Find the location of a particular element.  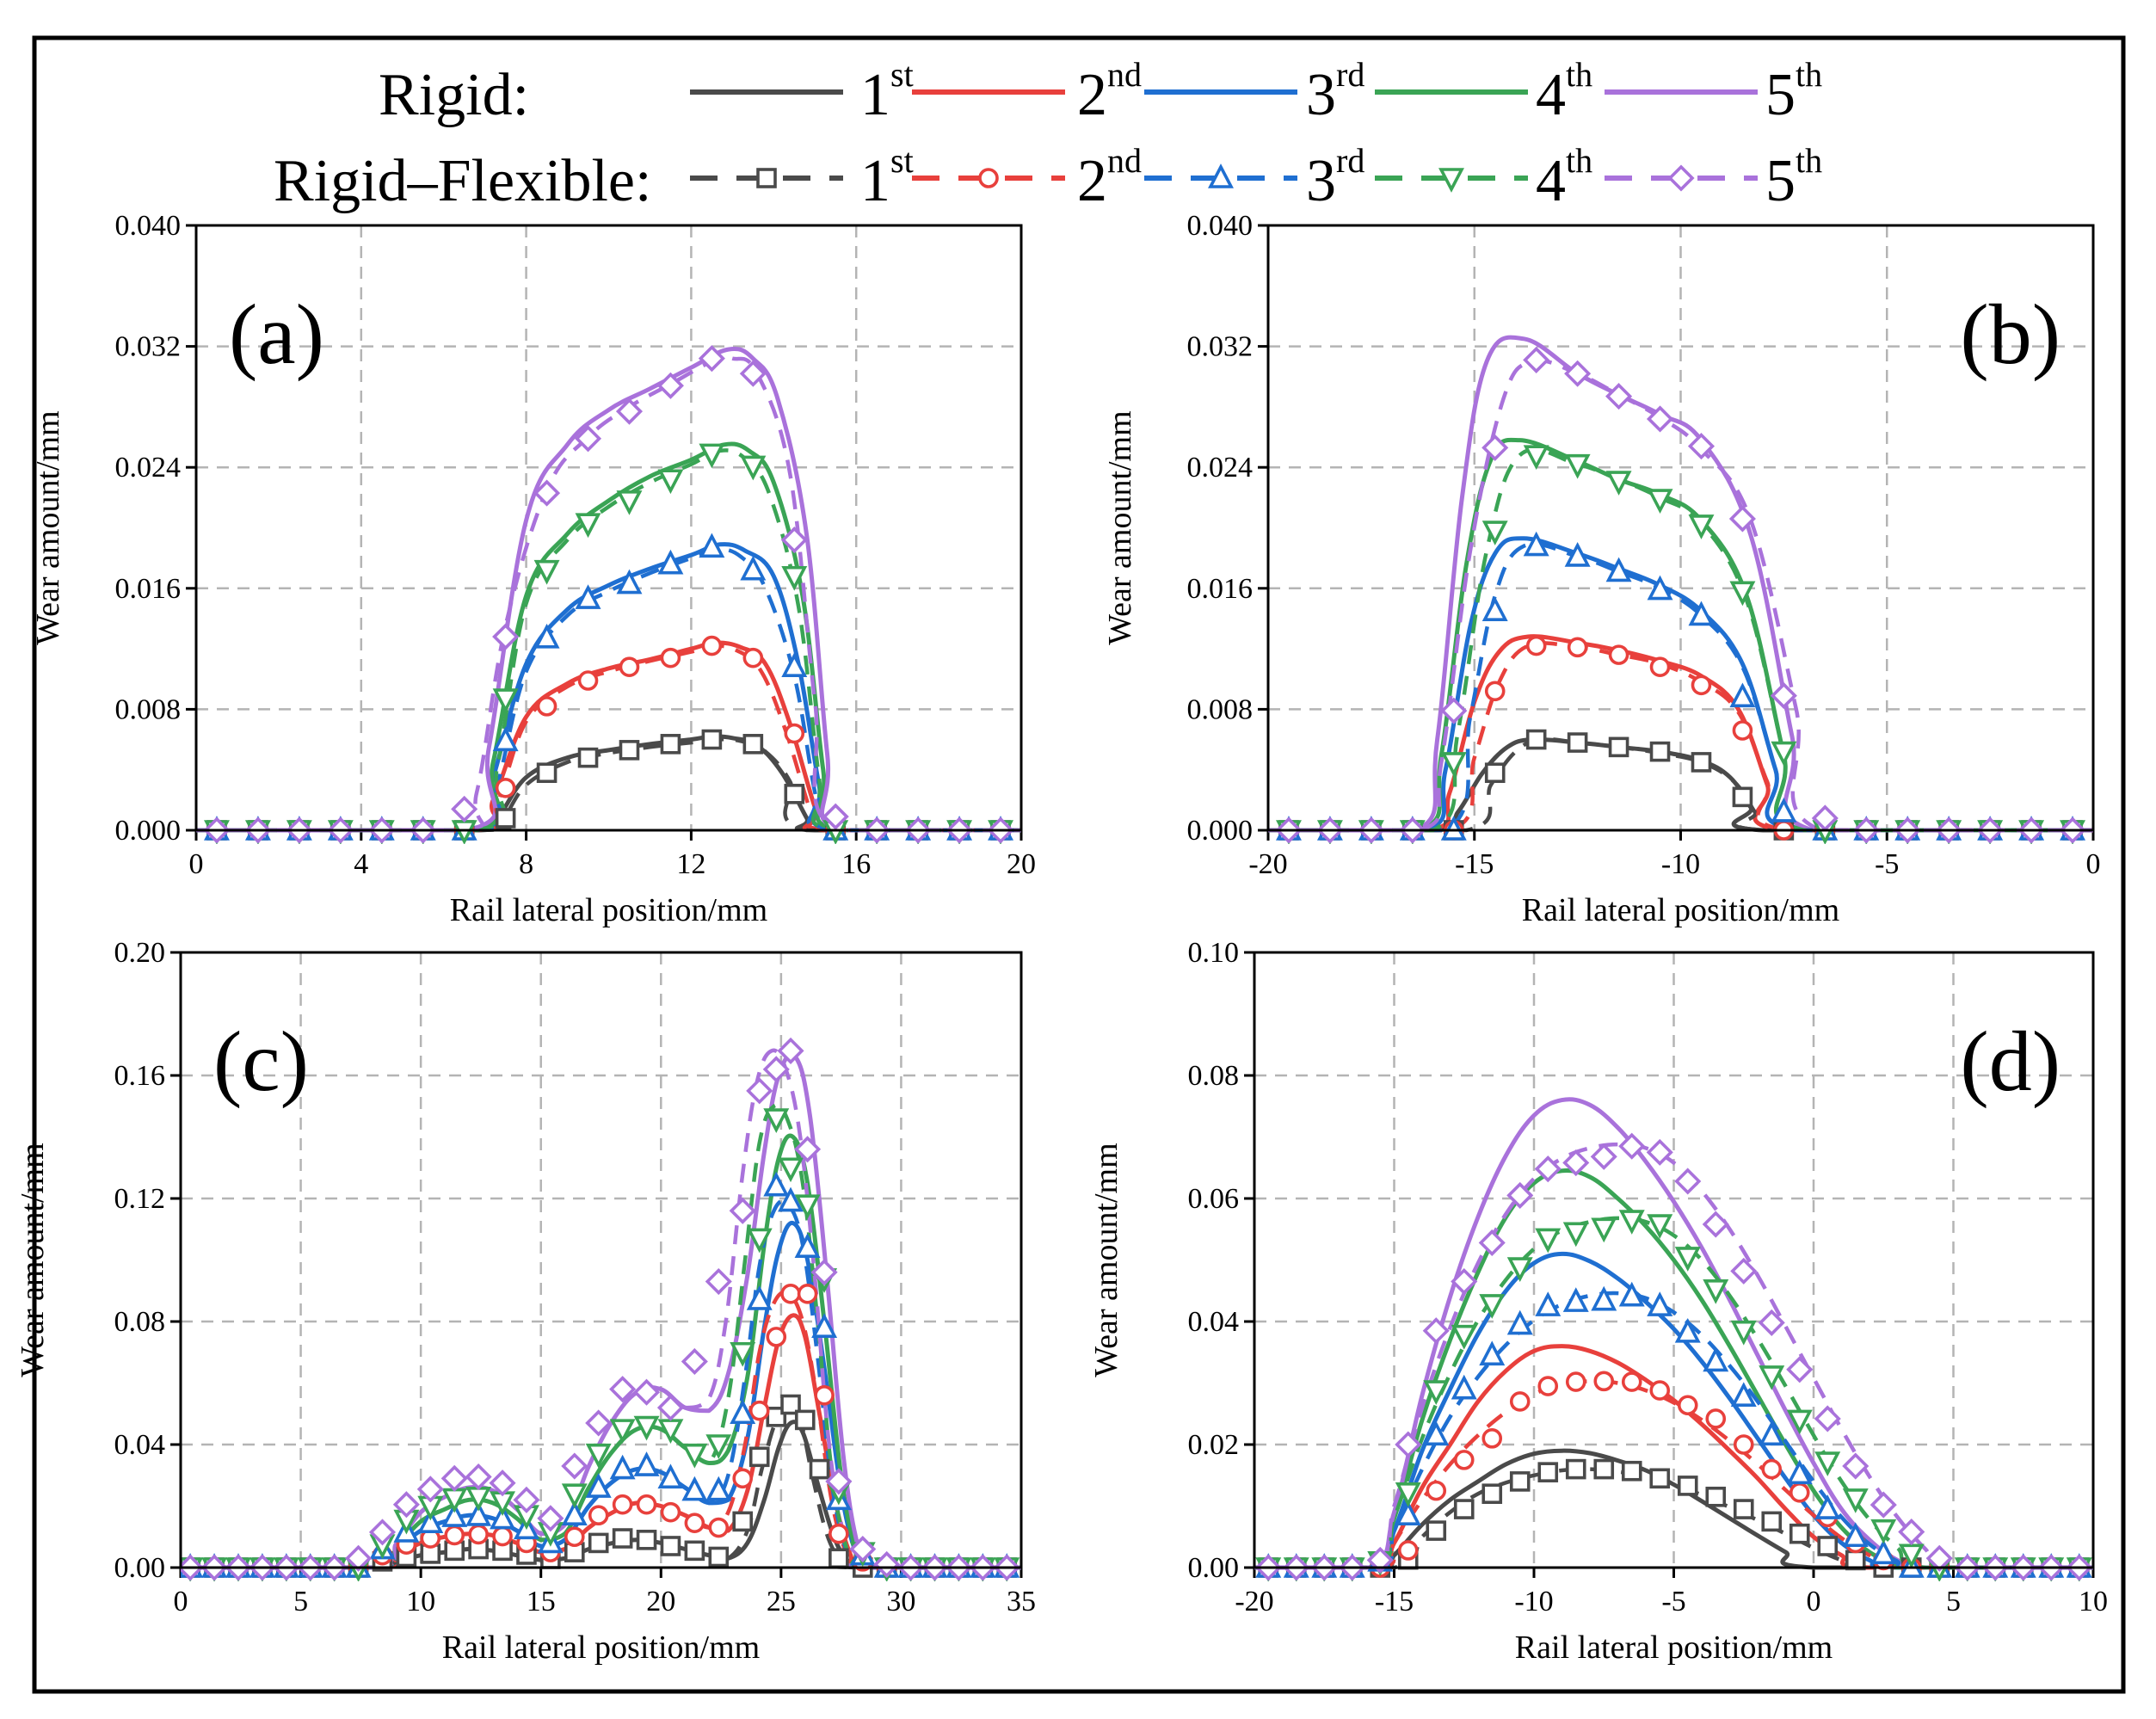

panel-b-ytick-label-5: 0.040 is located at coordinates (1221, 226).